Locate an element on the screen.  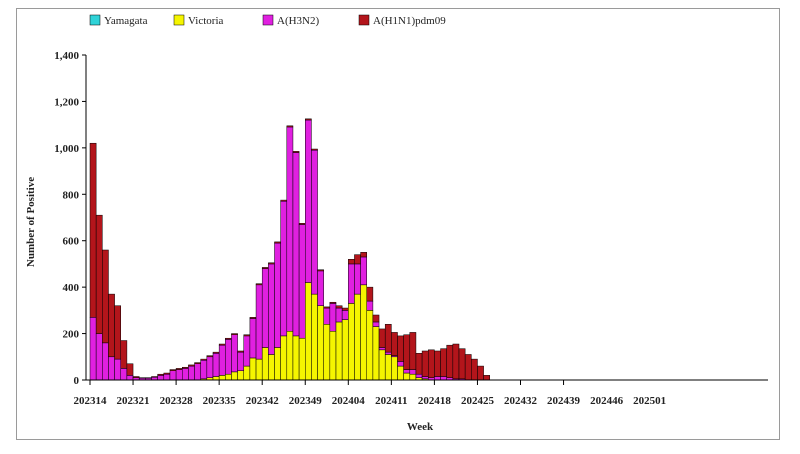
y-tick-label: 400 is located at coordinates (71, 288).